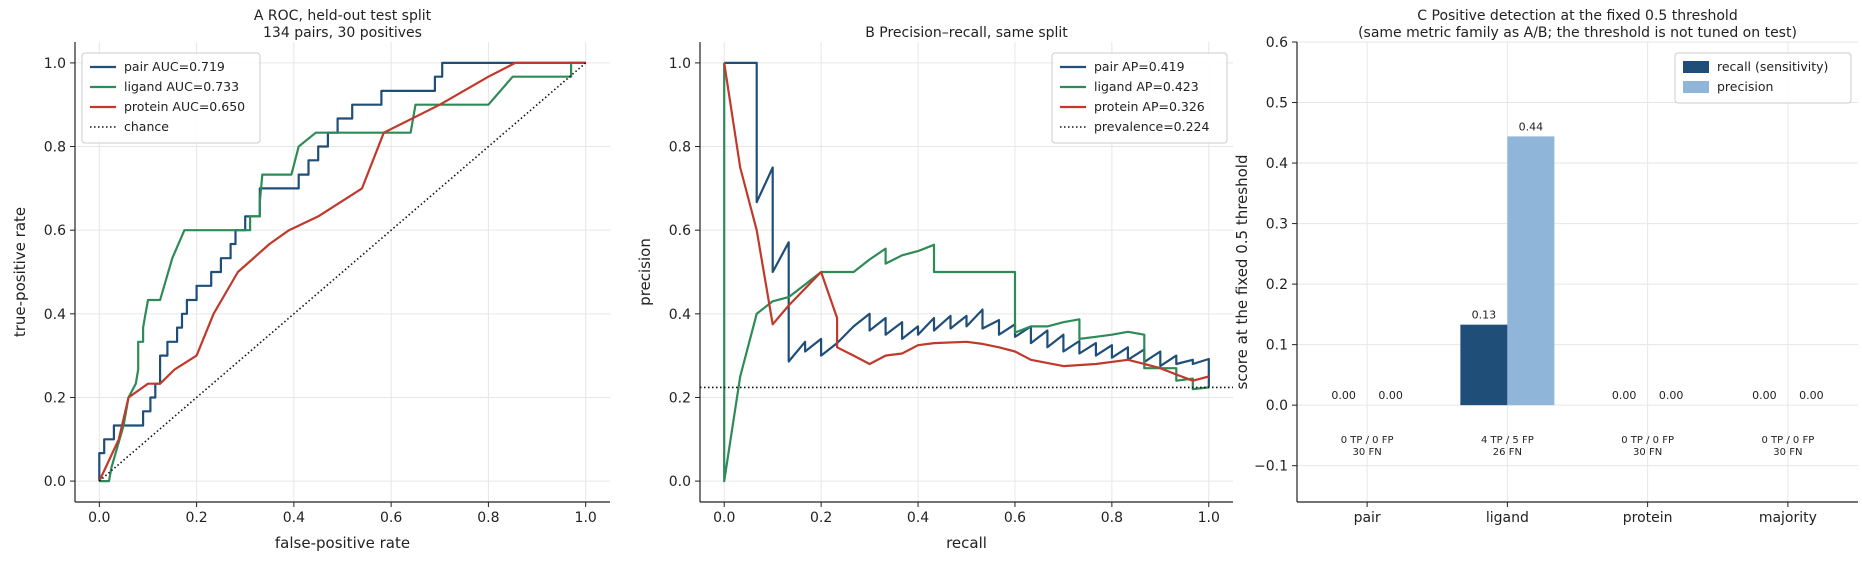 This screenshot has height=562, width=1862. I want to click on legend: recall (sensitivity) precision, so click(1763, 78).